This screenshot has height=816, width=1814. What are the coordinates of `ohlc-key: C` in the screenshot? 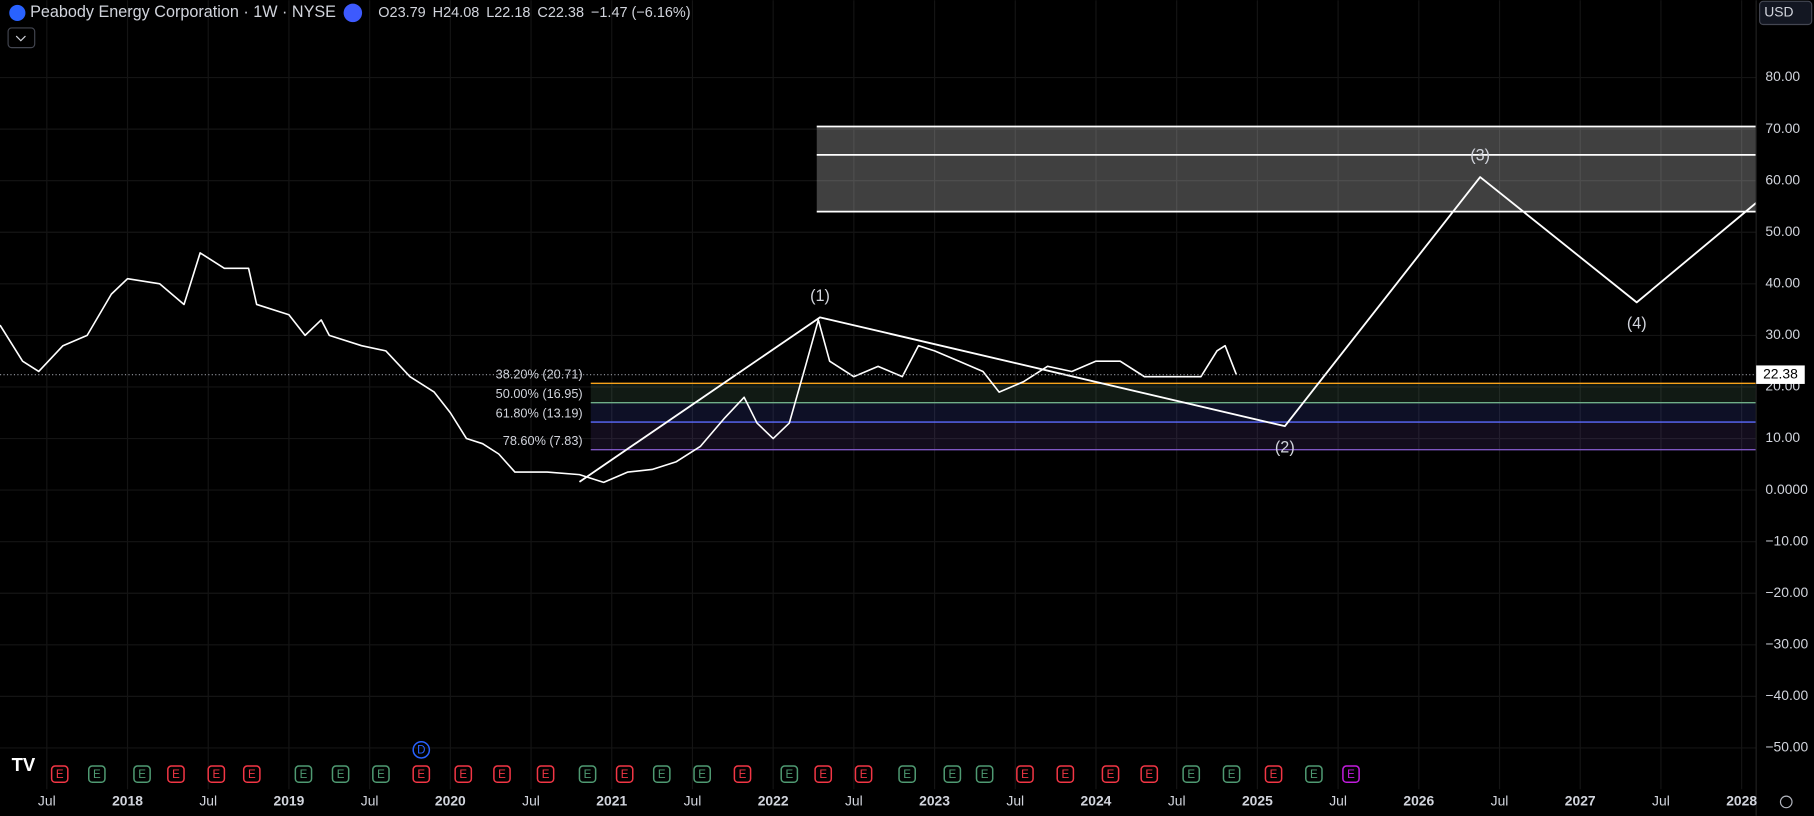 It's located at (542, 13).